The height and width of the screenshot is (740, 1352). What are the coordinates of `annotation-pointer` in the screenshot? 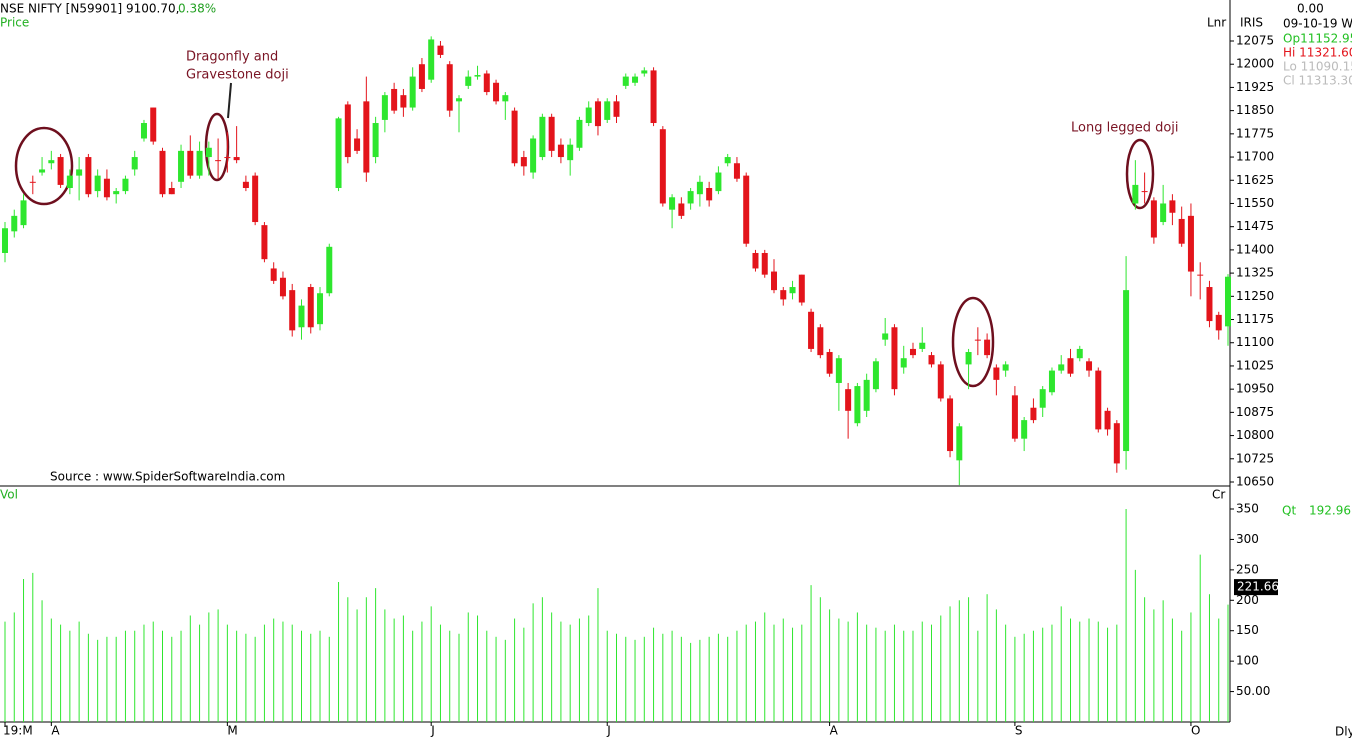 It's located at (229, 100).